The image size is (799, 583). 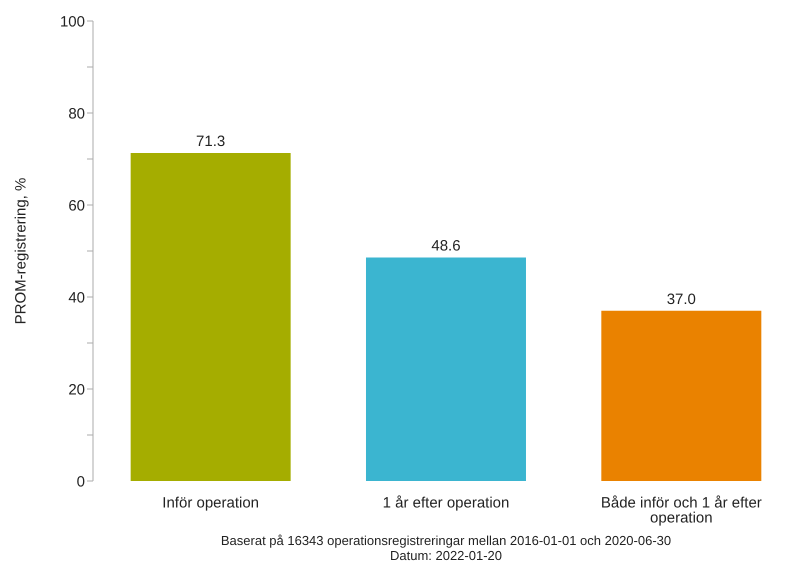 What do you see at coordinates (21, 251) in the screenshot?
I see `y-axis-title: PROM-registrering, %` at bounding box center [21, 251].